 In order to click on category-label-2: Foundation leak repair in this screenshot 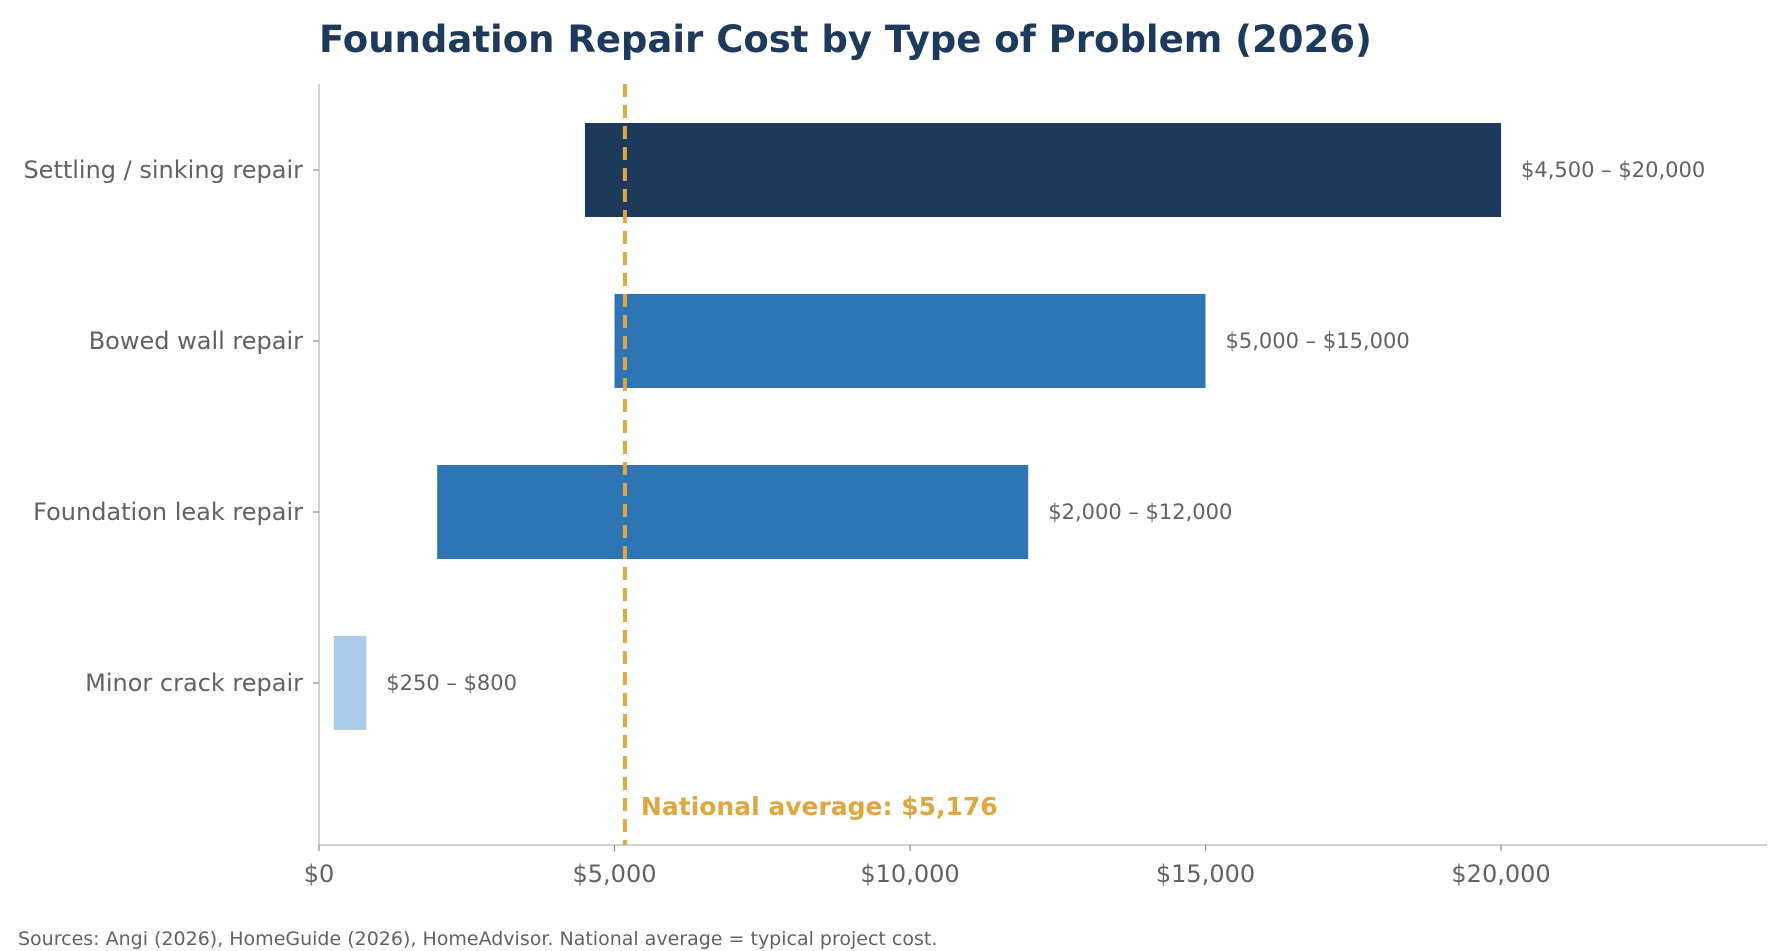, I will do `click(168, 512)`.